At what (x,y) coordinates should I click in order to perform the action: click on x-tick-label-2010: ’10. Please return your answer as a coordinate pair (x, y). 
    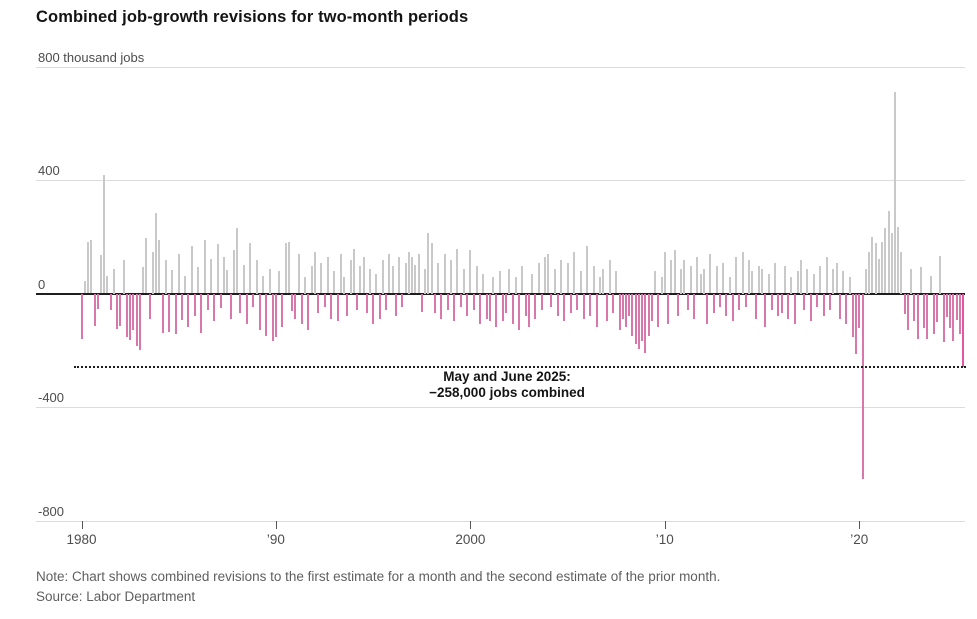
    Looking at the image, I should click on (664, 539).